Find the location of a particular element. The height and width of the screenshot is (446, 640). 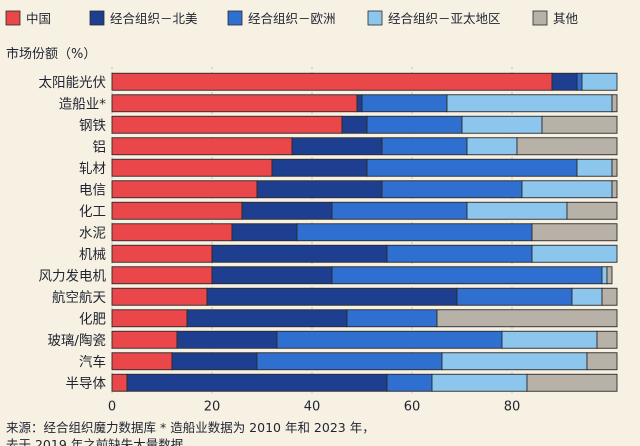

x-tick-label: 20 is located at coordinates (212, 407).